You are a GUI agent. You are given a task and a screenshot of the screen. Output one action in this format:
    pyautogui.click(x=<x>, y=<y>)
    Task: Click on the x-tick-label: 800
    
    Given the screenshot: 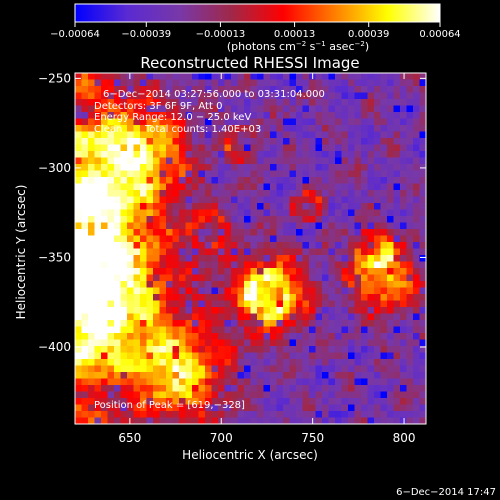 What is the action you would take?
    pyautogui.click(x=404, y=438)
    